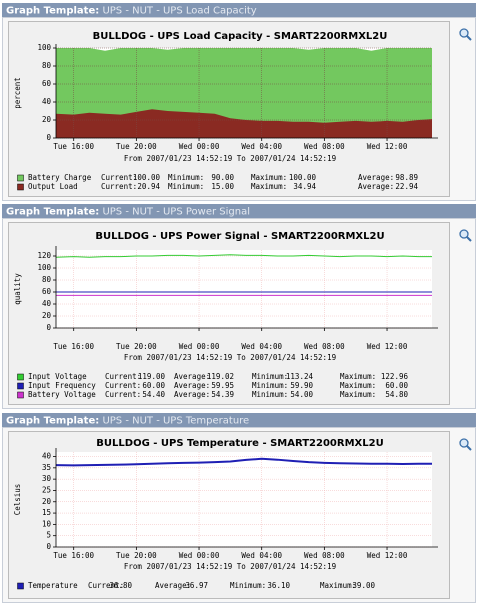 The image size is (478, 608). I want to click on legend-stat-value: 54.40, so click(153, 394).